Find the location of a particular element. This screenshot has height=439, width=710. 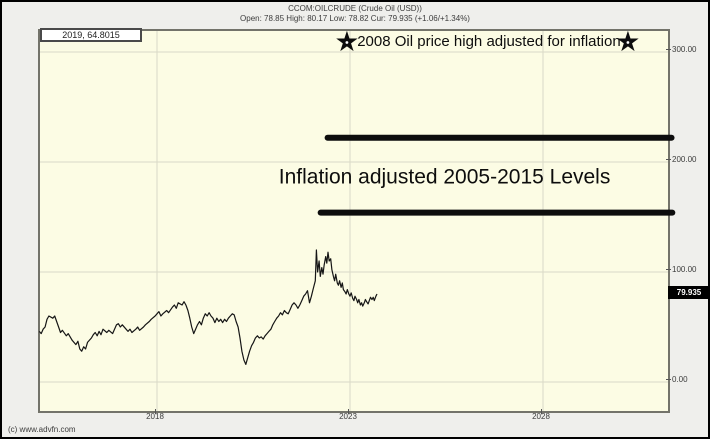

crosshair-value: 2019, 64.8015 is located at coordinates (91, 35).